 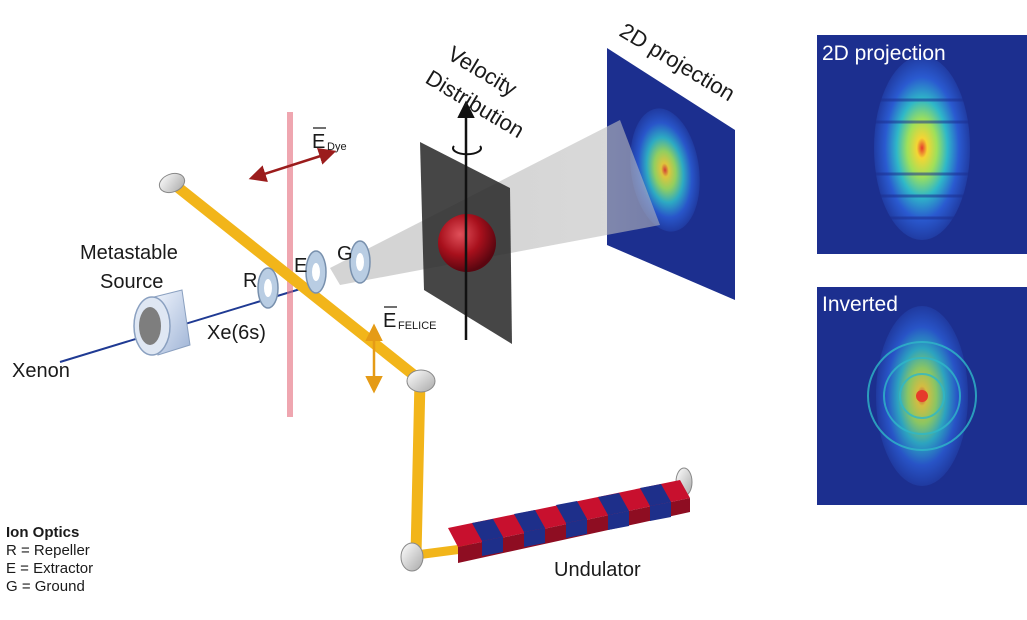 What do you see at coordinates (860, 304) in the screenshot?
I see `panel-inverted-title: Inverted` at bounding box center [860, 304].